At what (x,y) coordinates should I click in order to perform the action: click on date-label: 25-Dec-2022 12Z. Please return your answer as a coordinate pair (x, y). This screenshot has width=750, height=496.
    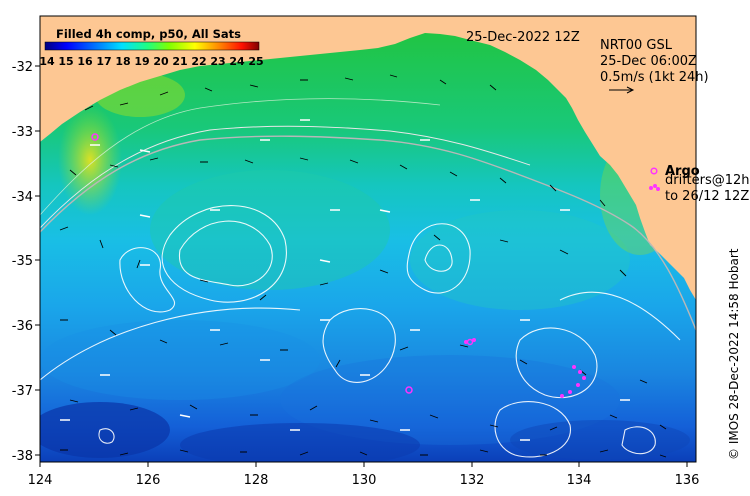
    Looking at the image, I should click on (523, 37).